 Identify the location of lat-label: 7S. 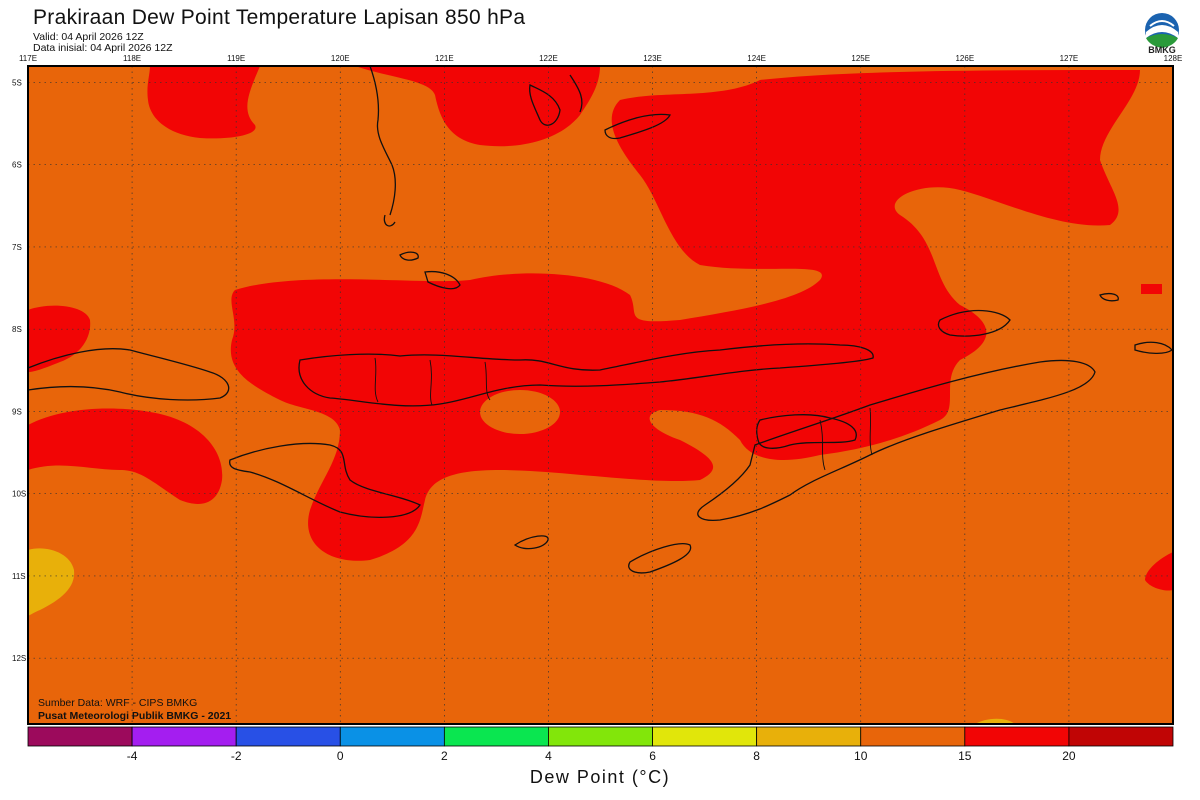
(17, 247).